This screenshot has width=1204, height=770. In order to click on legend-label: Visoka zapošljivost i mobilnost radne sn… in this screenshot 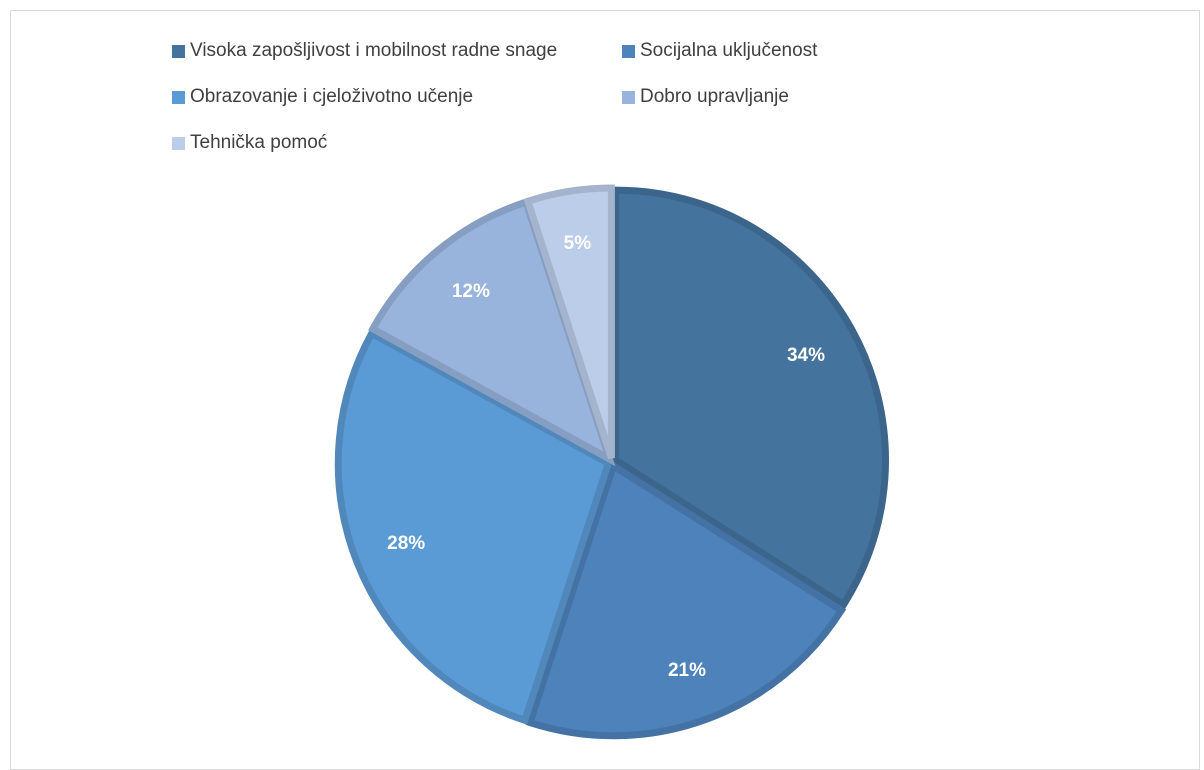, I will do `click(374, 50)`.